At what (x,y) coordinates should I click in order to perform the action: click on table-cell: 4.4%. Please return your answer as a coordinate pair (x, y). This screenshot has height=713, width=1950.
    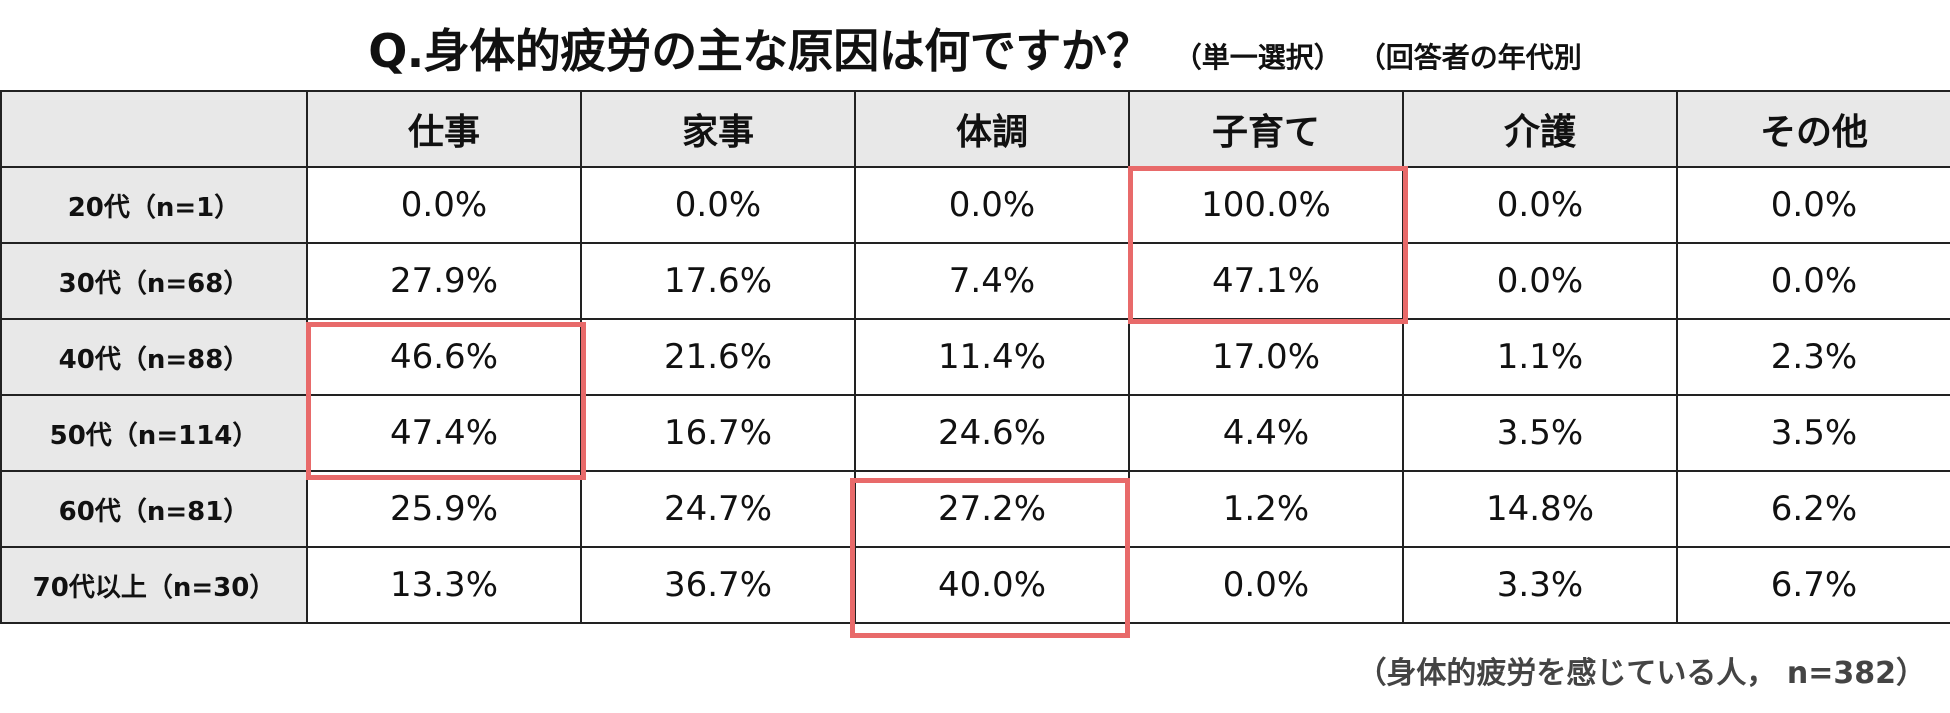
    Looking at the image, I should click on (1266, 433).